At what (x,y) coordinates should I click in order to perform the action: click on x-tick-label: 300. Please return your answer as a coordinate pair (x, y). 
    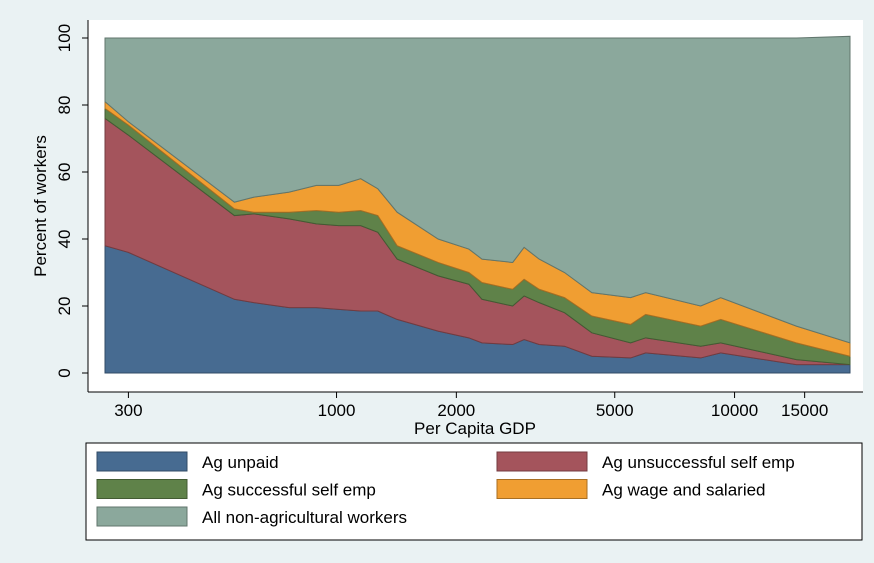
    Looking at the image, I should click on (128, 410).